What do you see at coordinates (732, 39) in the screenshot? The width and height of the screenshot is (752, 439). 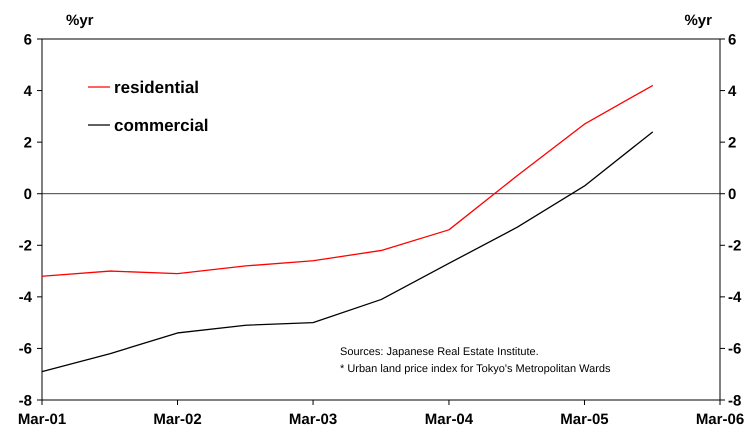 I see `y2-tick-label: 6` at bounding box center [732, 39].